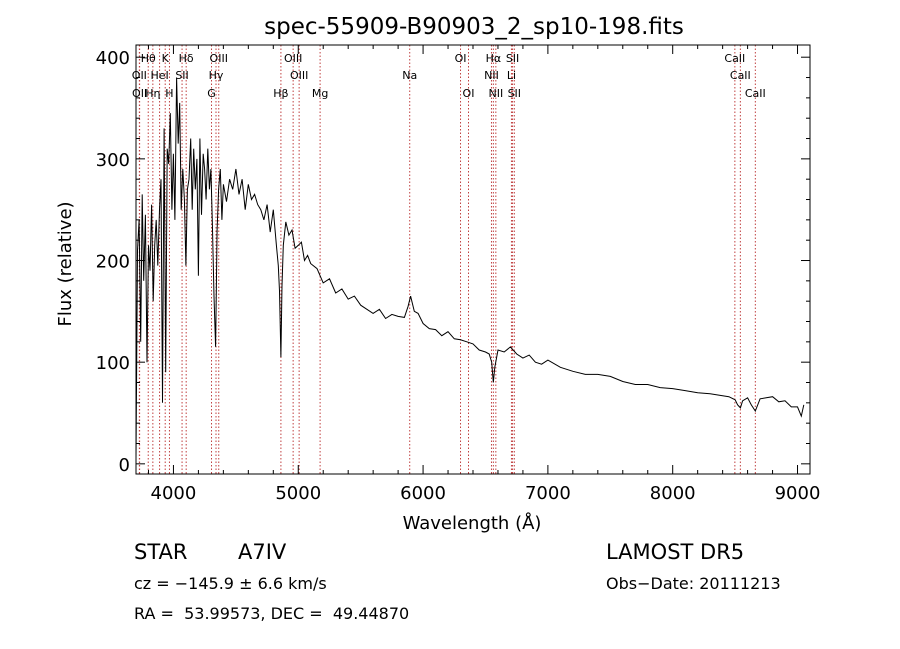  Describe the element at coordinates (113, 262) in the screenshot. I see `y-tick-label-200: 200` at that location.